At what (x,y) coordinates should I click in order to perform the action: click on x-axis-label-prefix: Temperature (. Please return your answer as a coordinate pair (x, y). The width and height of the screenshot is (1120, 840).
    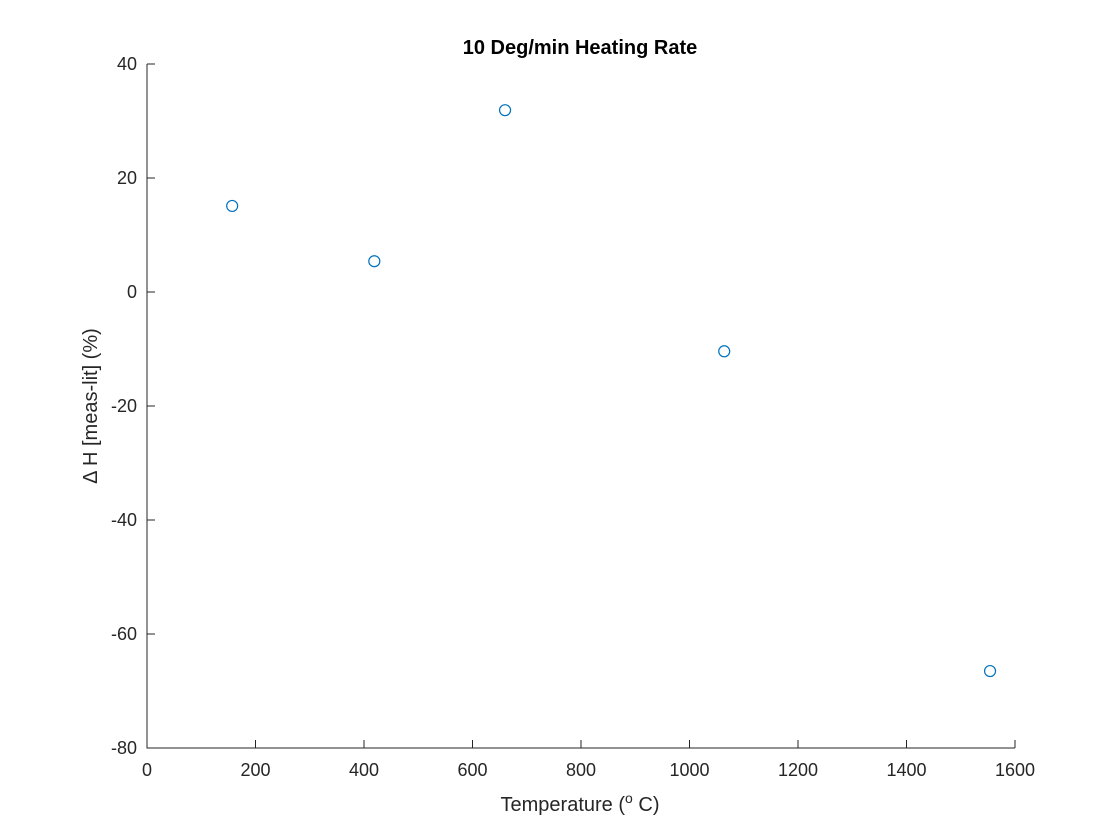
    Looking at the image, I should click on (563, 805).